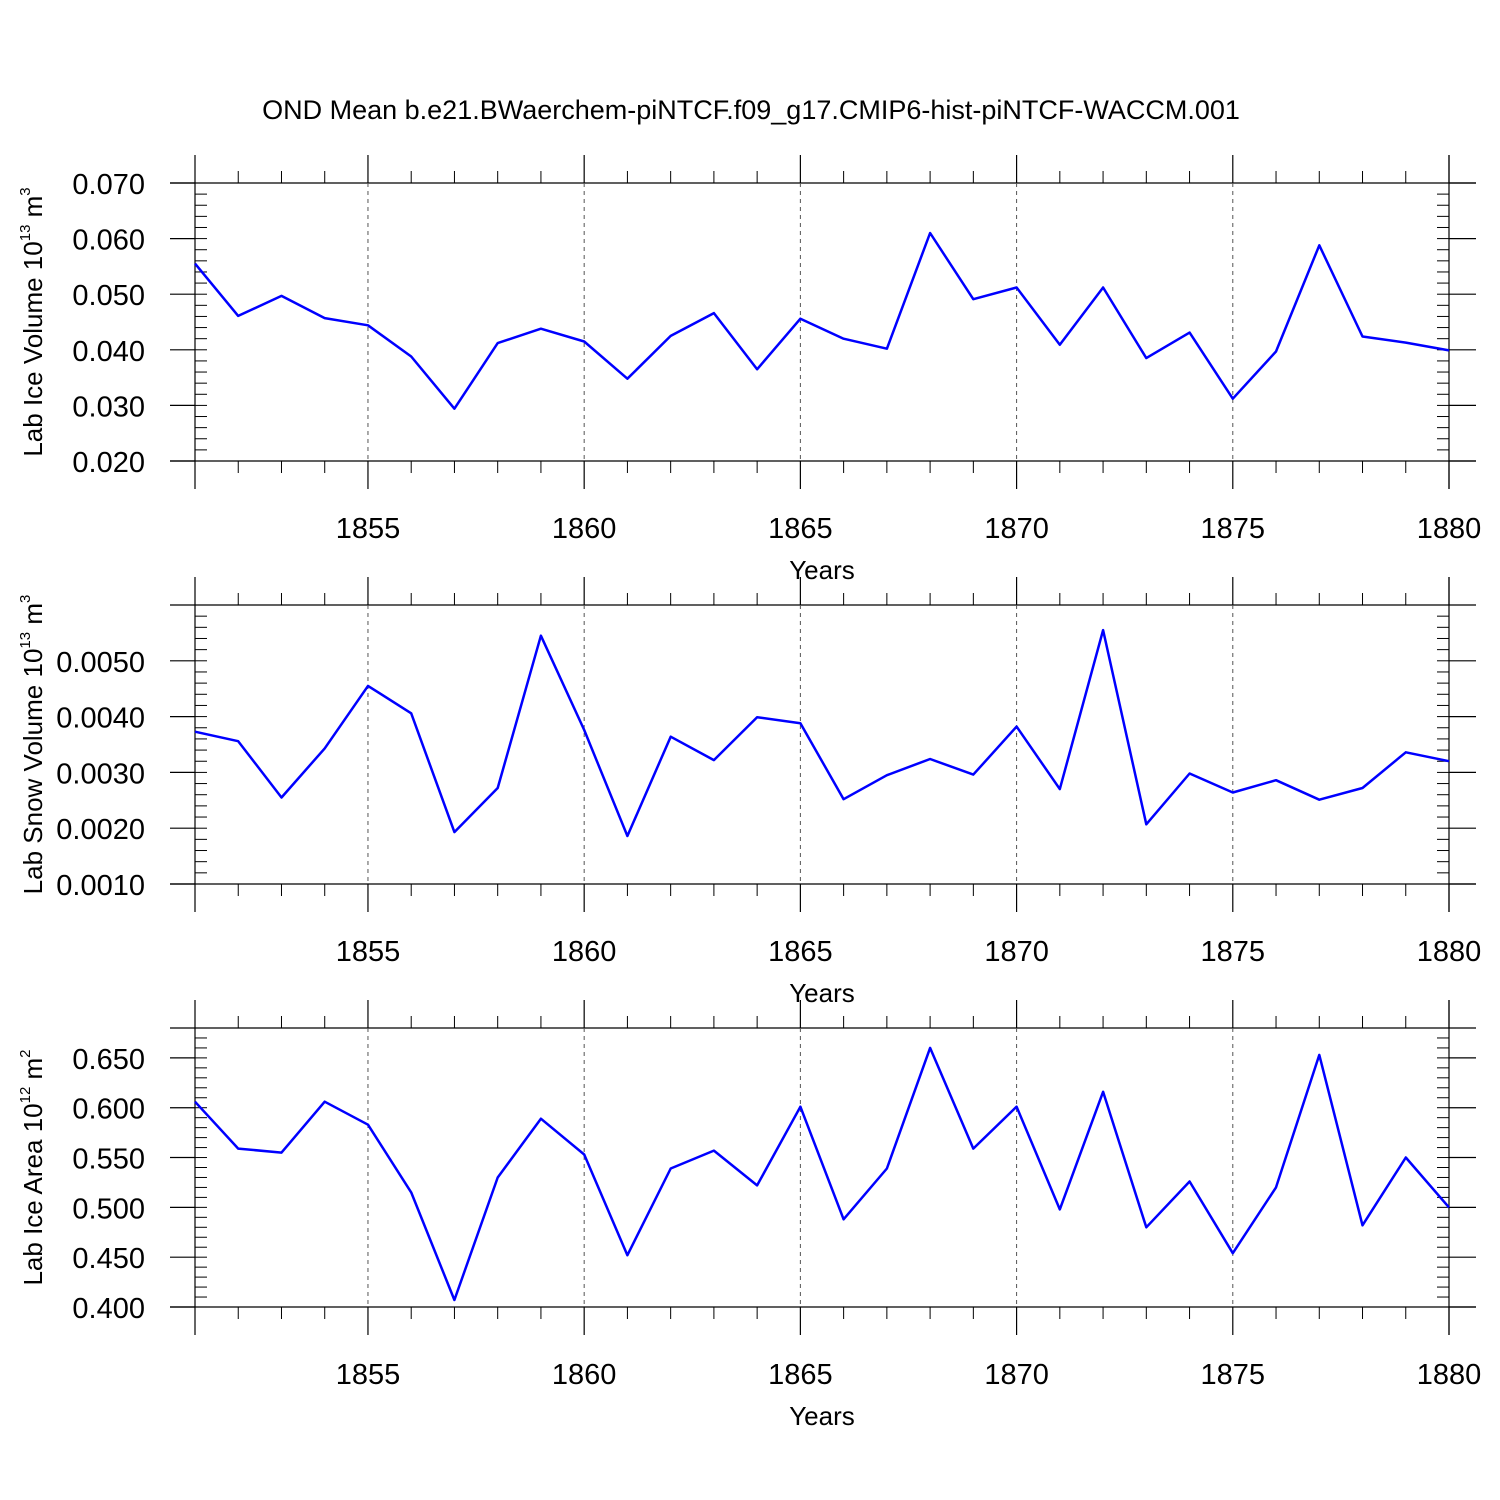  I want to click on y-tick-label: 0.650, so click(108, 1060).